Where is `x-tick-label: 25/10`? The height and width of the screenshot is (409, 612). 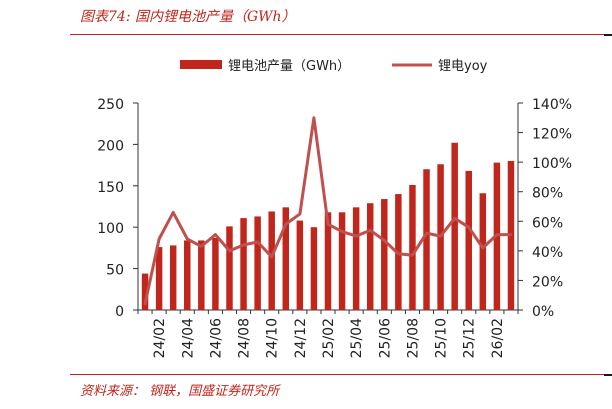
x-tick-label: 25/10 is located at coordinates (442, 338).